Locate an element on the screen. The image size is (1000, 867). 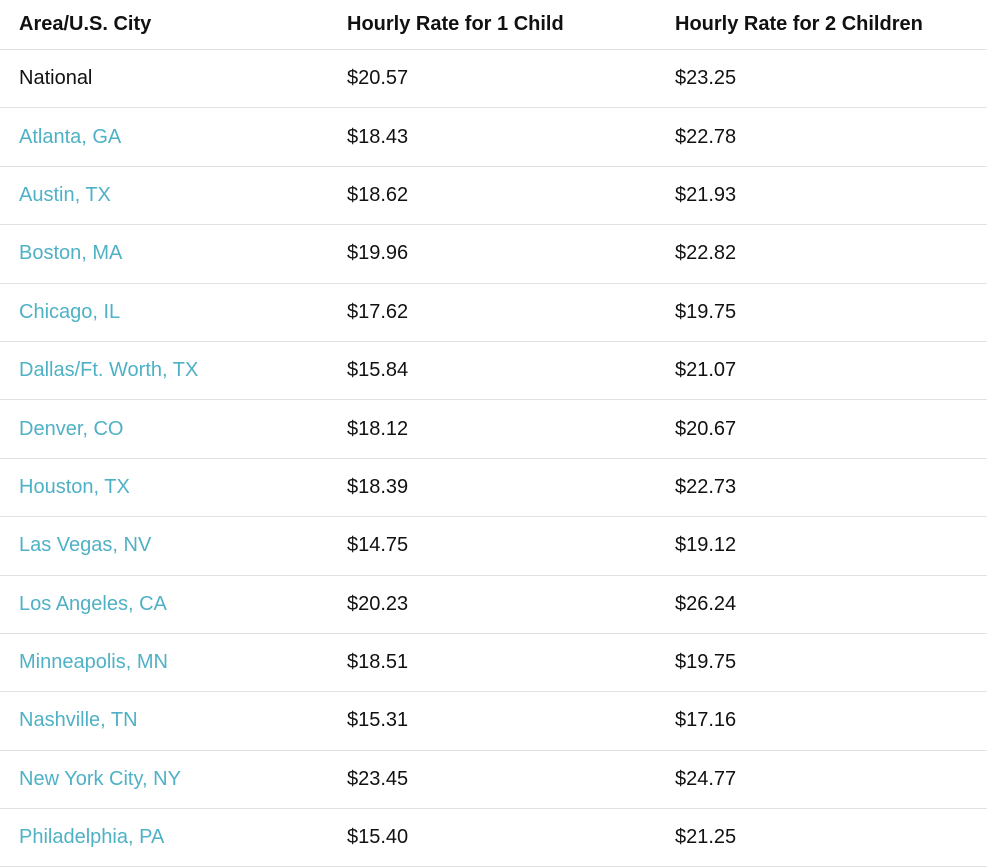
table-cell: Chicago, IL is located at coordinates (164, 312).